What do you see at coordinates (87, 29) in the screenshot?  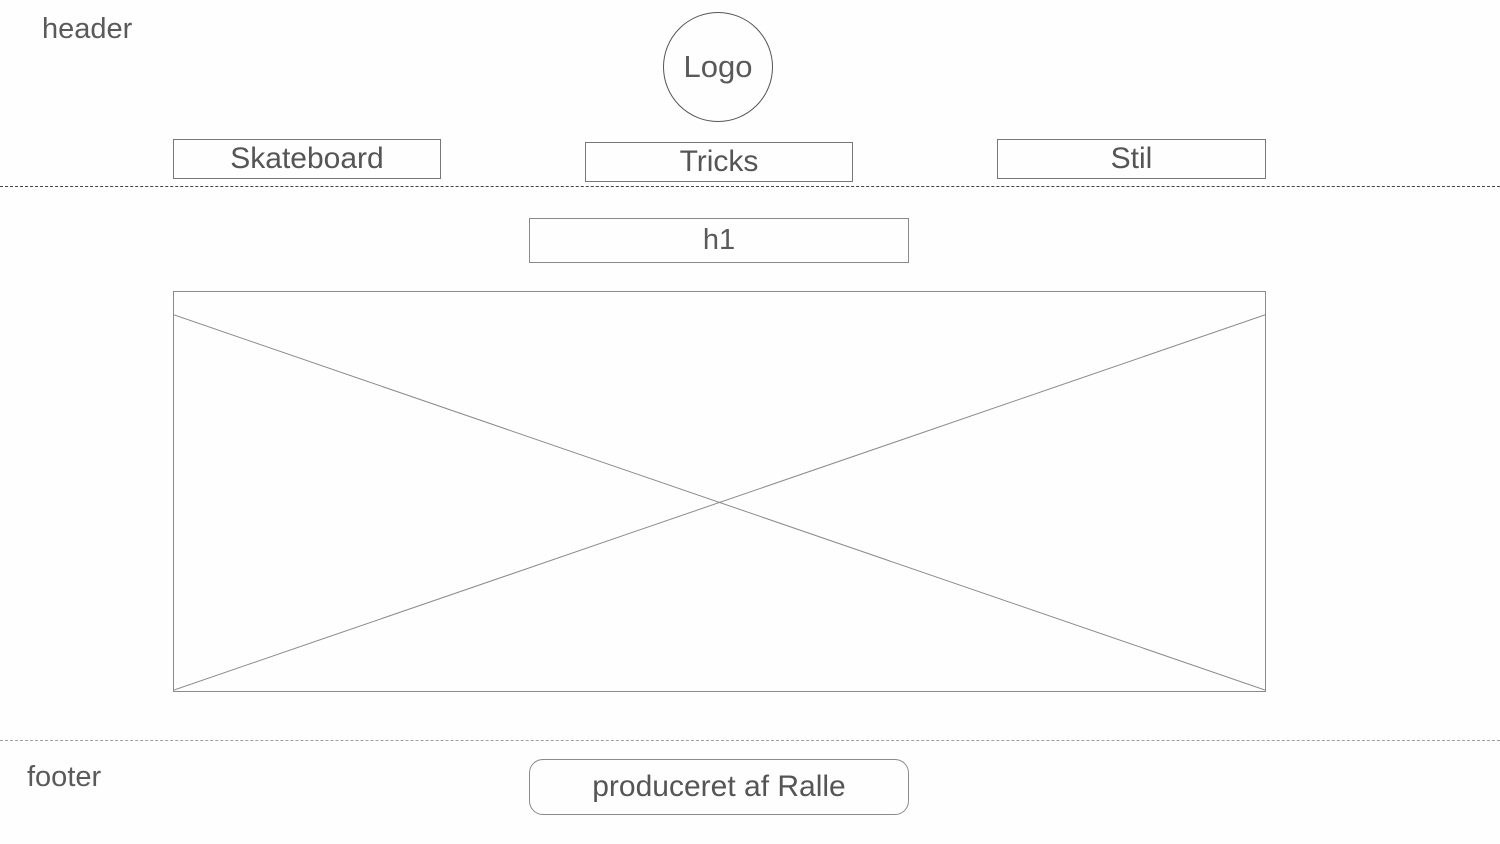 I see `header-label: header` at bounding box center [87, 29].